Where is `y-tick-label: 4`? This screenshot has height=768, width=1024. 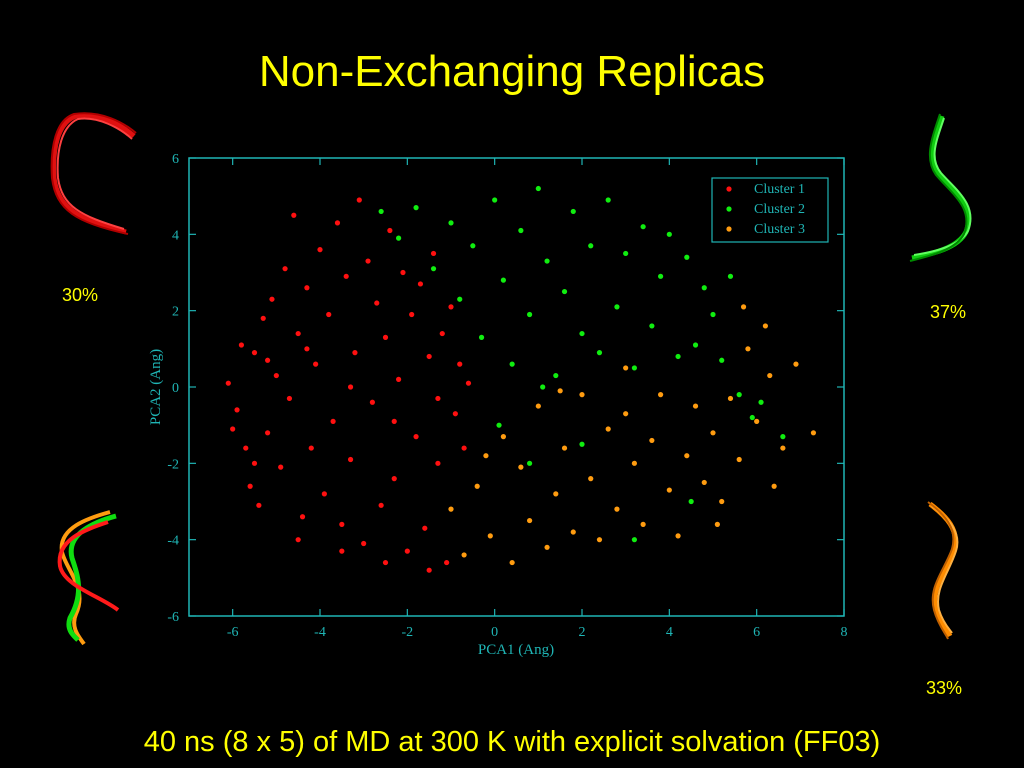 y-tick-label: 4 is located at coordinates (175, 235).